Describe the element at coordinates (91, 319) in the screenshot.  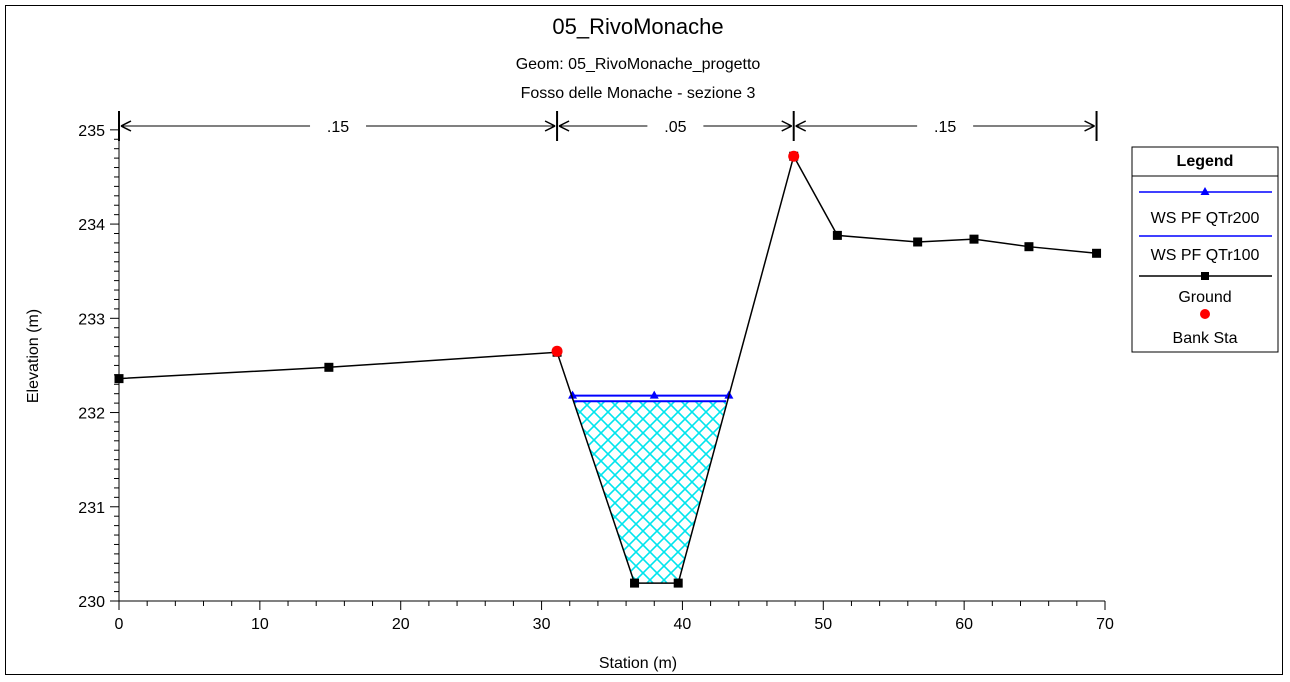
I see `y-tick-label: 233` at that location.